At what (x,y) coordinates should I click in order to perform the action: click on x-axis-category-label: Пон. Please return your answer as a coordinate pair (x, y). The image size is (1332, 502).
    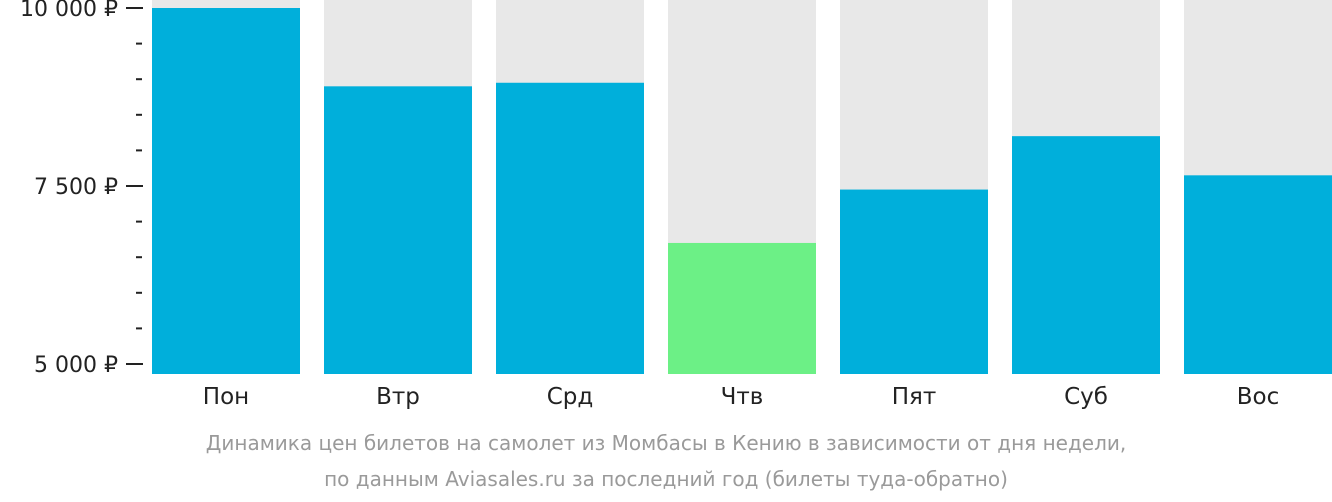
    Looking at the image, I should click on (226, 397).